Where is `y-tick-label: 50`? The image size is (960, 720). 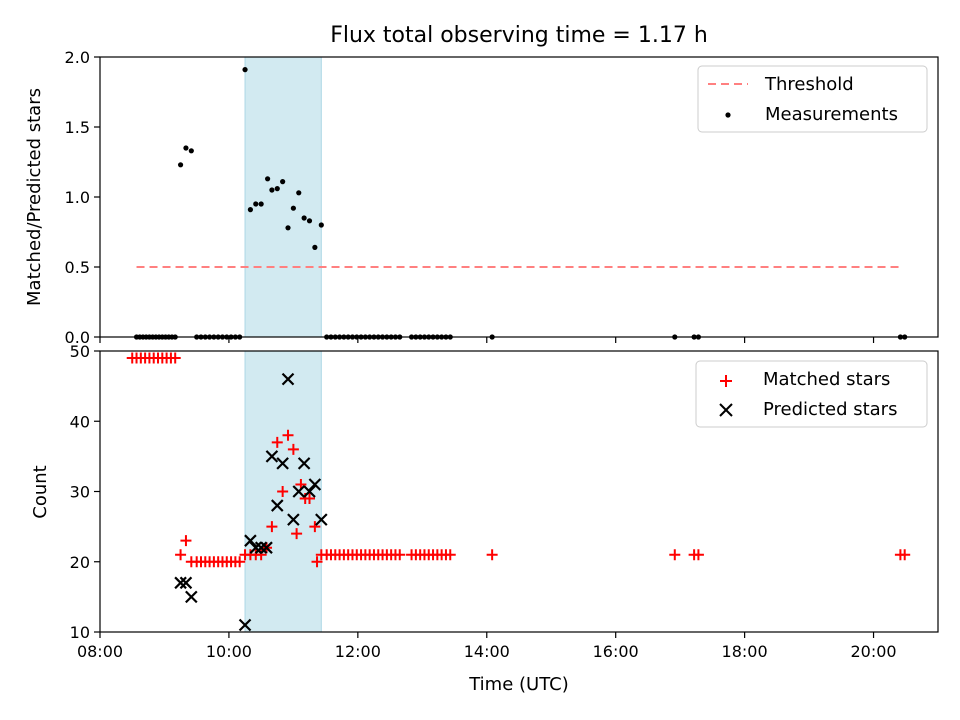
y-tick-label: 50 is located at coordinates (80, 351).